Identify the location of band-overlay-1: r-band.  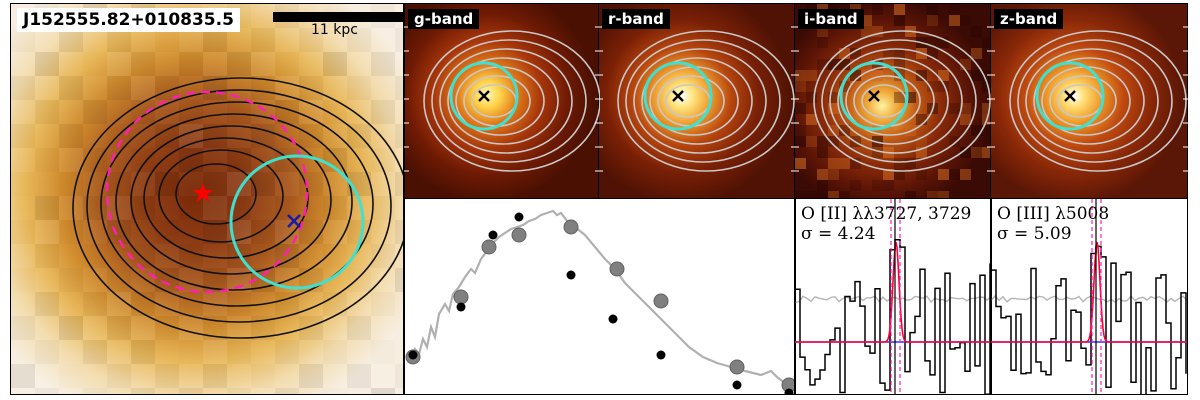
(697, 101).